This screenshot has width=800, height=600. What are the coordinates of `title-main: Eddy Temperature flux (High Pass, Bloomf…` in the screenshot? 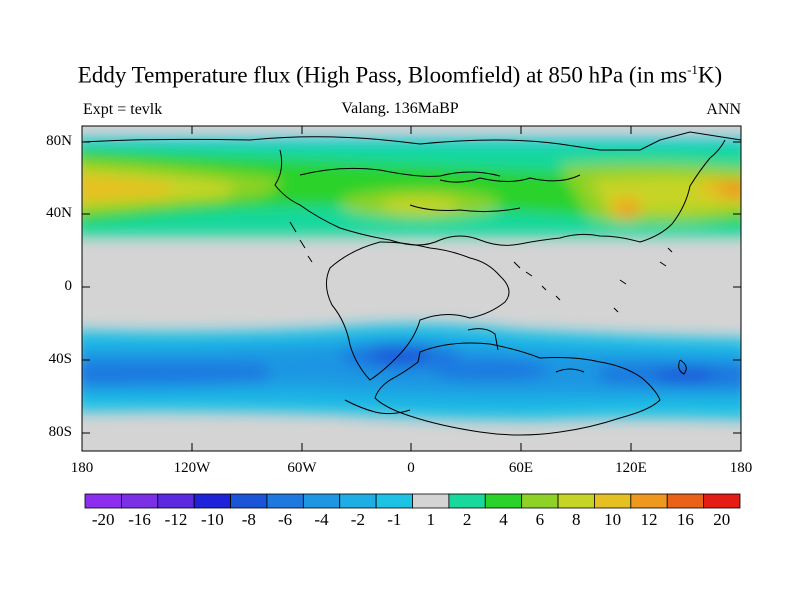 It's located at (382, 75).